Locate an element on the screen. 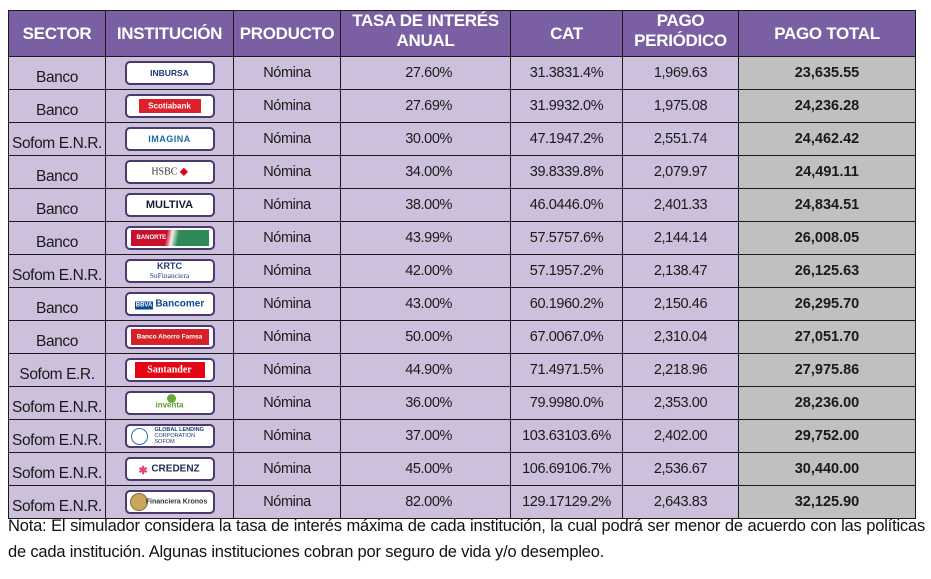 The height and width of the screenshot is (579, 931). institution-cell: Banco Ahorro Famsa is located at coordinates (169, 337).